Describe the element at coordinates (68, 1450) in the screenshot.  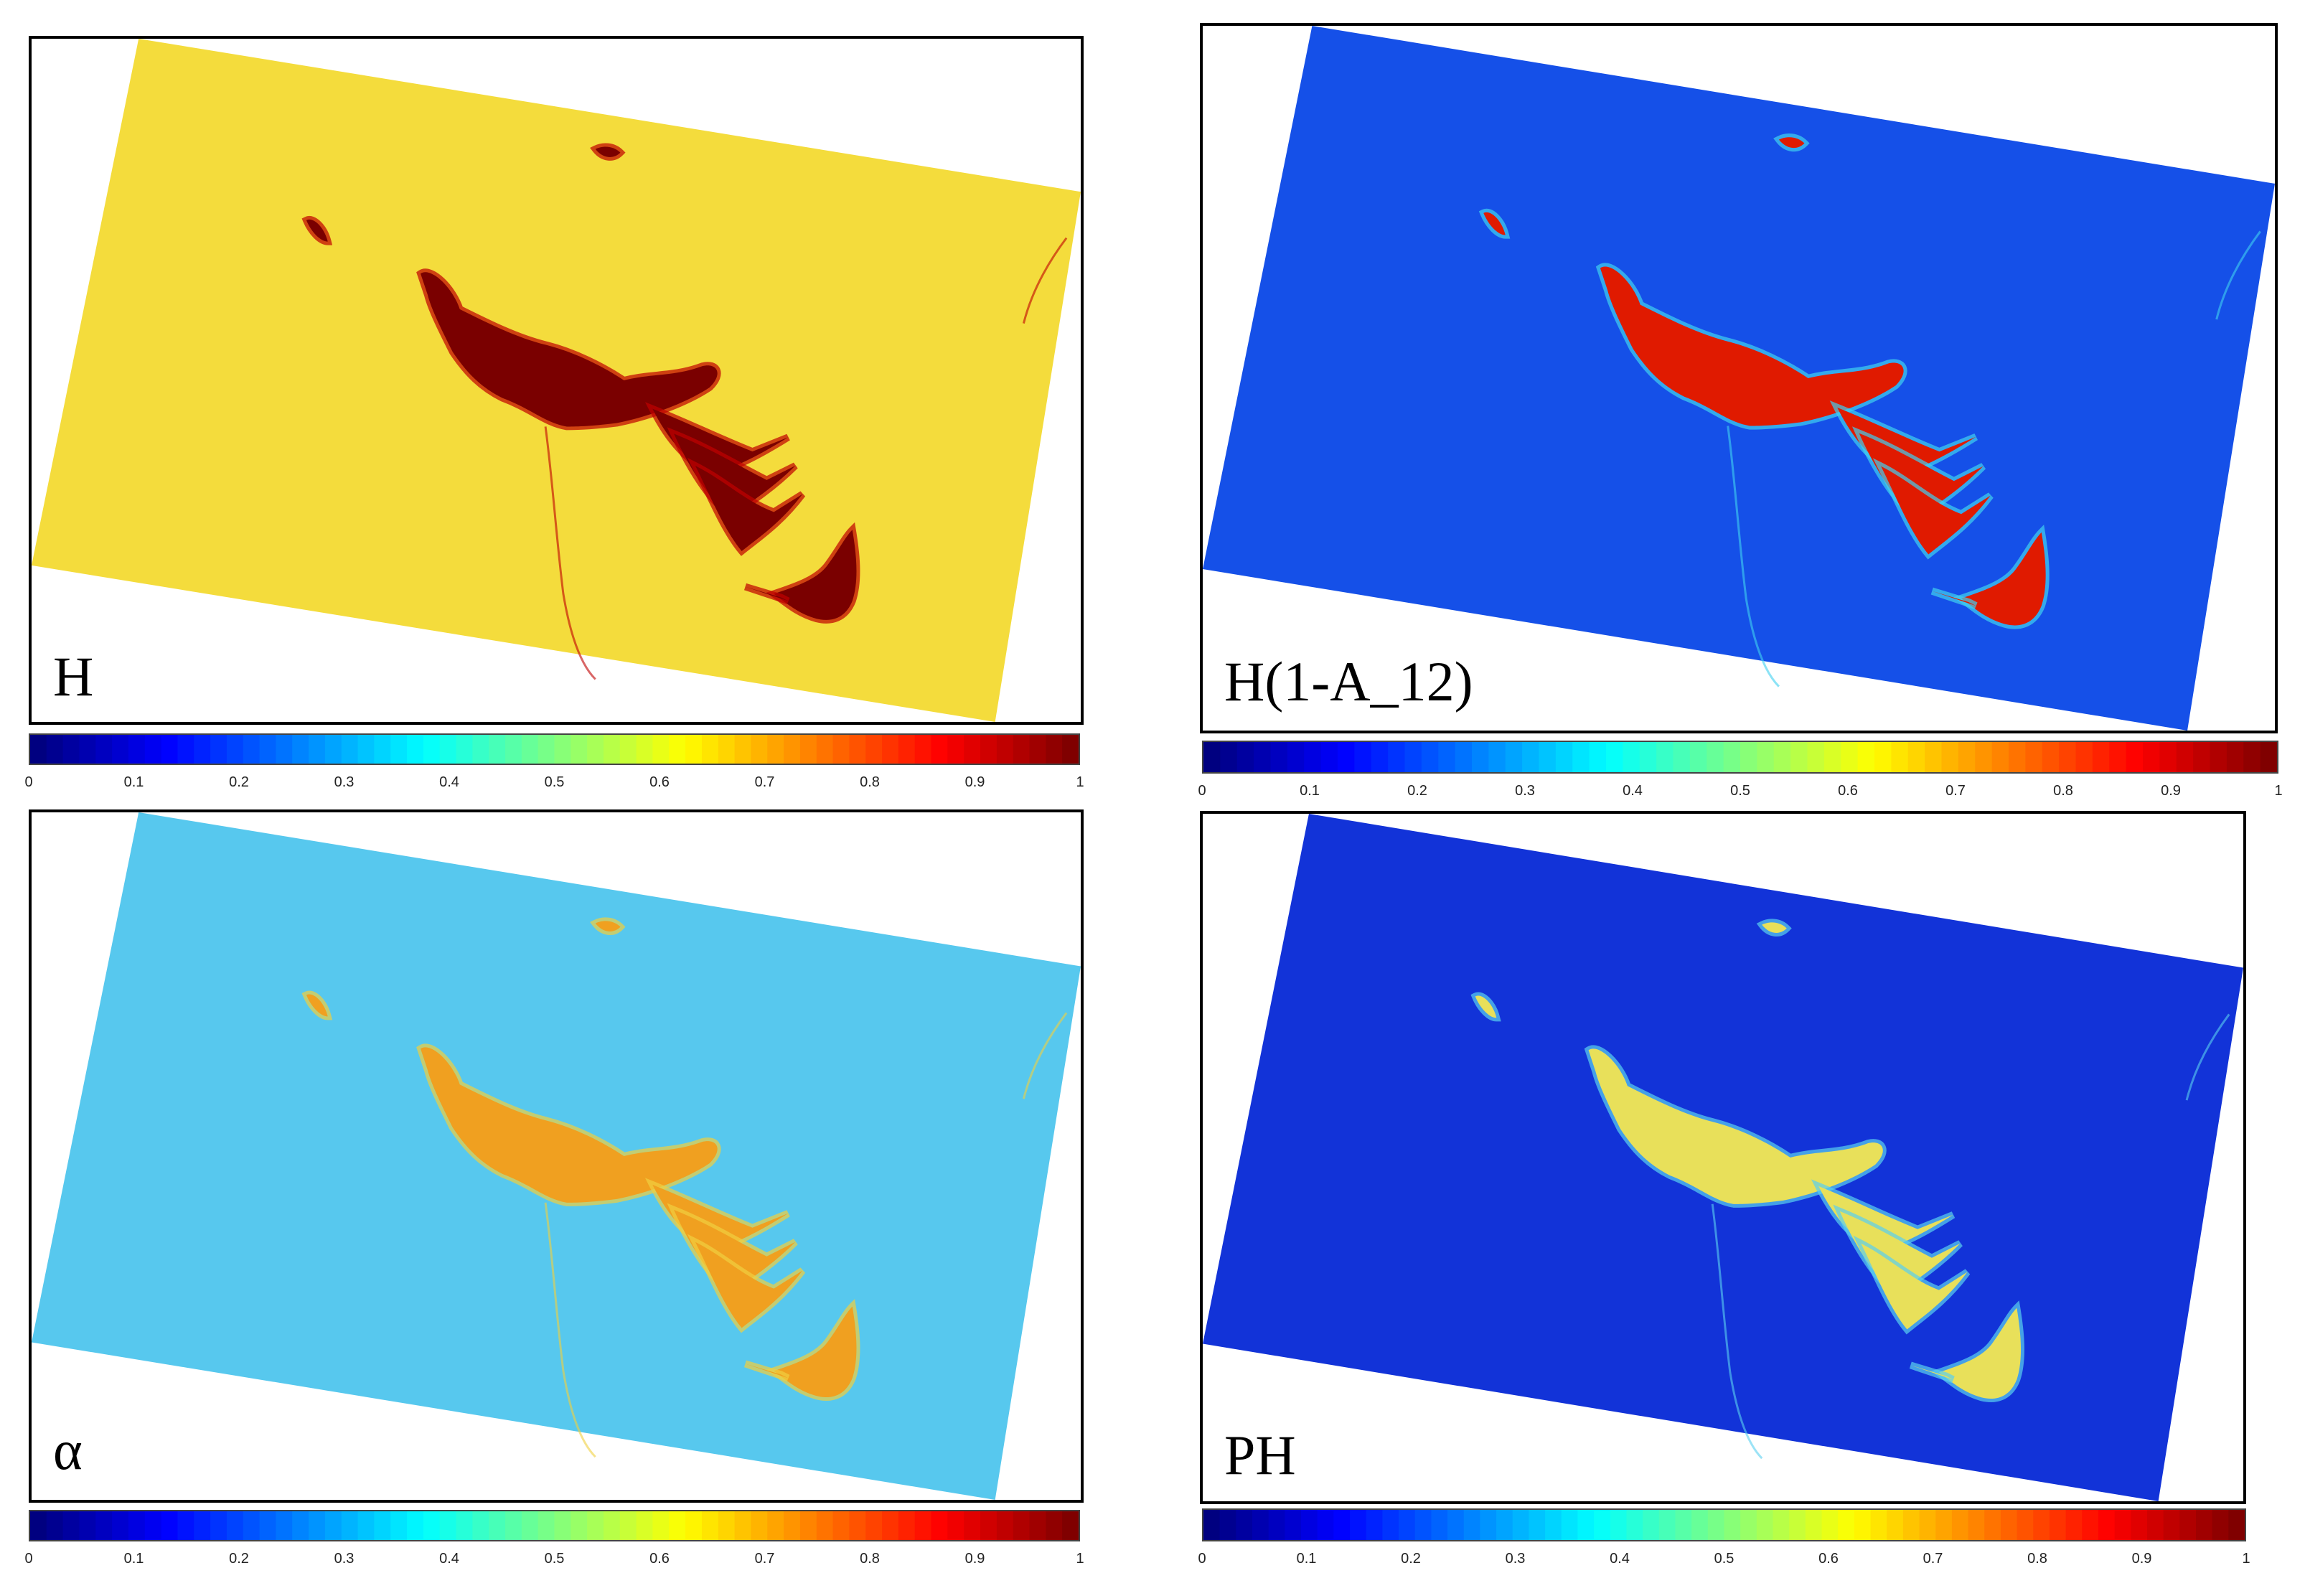
I see `panel-label: α` at that location.